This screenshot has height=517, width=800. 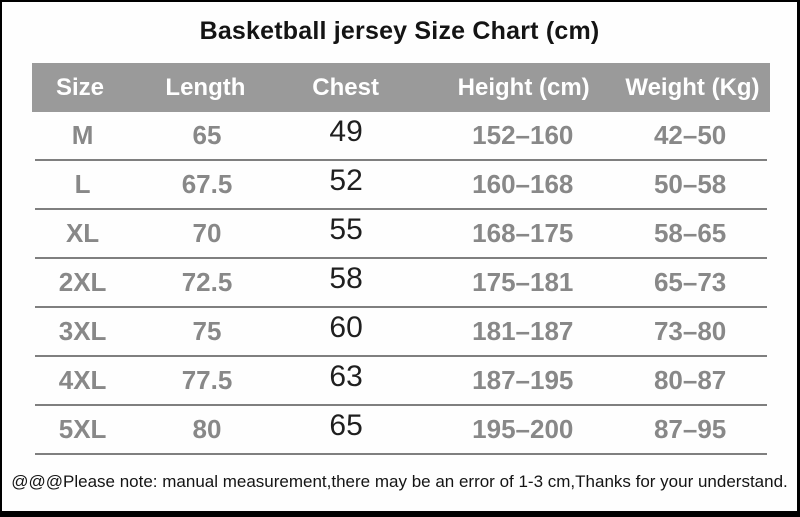 I want to click on cell-length: 67.5, so click(x=207, y=184).